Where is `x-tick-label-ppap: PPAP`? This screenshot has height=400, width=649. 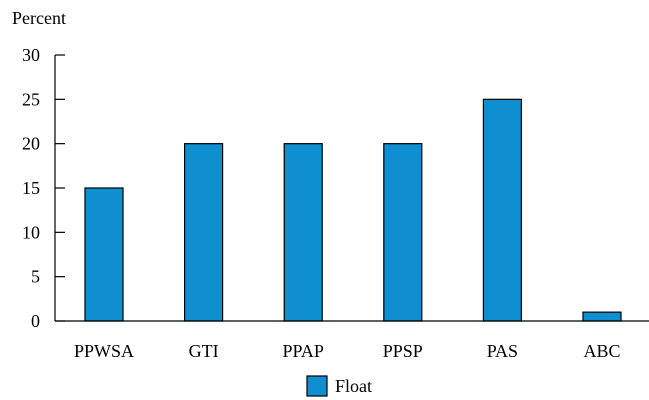
x-tick-label-ppap: PPAP is located at coordinates (303, 351).